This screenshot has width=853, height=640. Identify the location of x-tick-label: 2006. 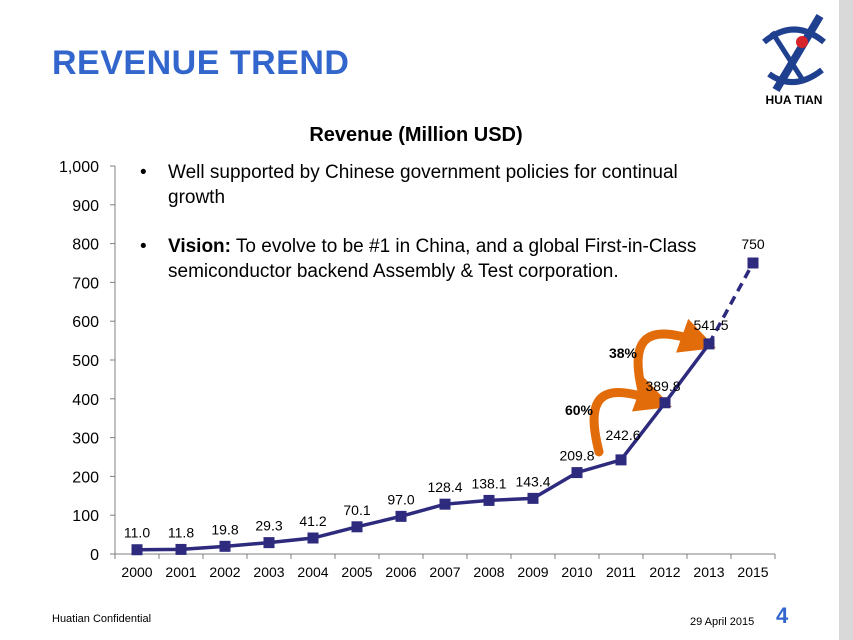
(400, 572).